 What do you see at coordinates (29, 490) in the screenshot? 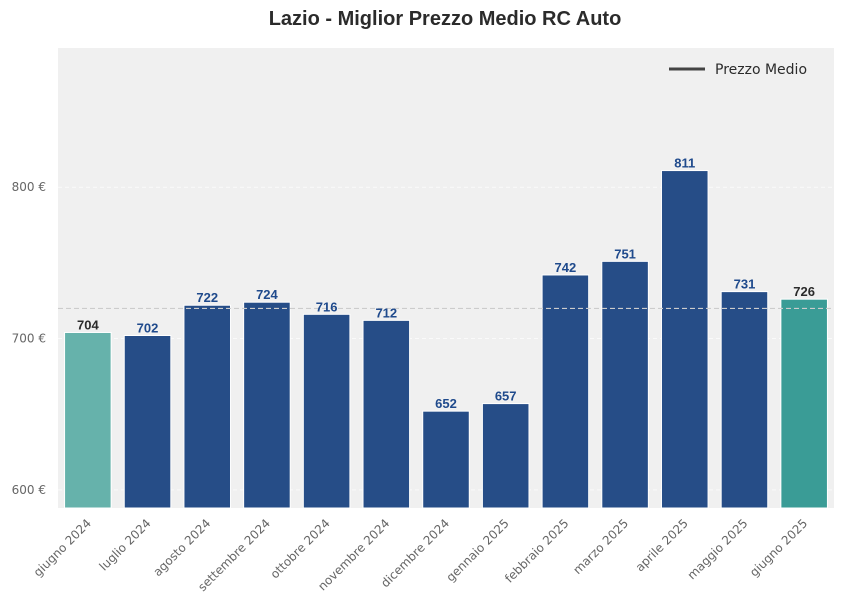
I see `y-tick-label: 600 €` at bounding box center [29, 490].